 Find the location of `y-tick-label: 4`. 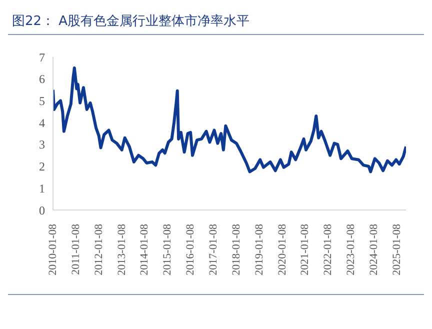

y-tick-label: 4 is located at coordinates (42, 123).